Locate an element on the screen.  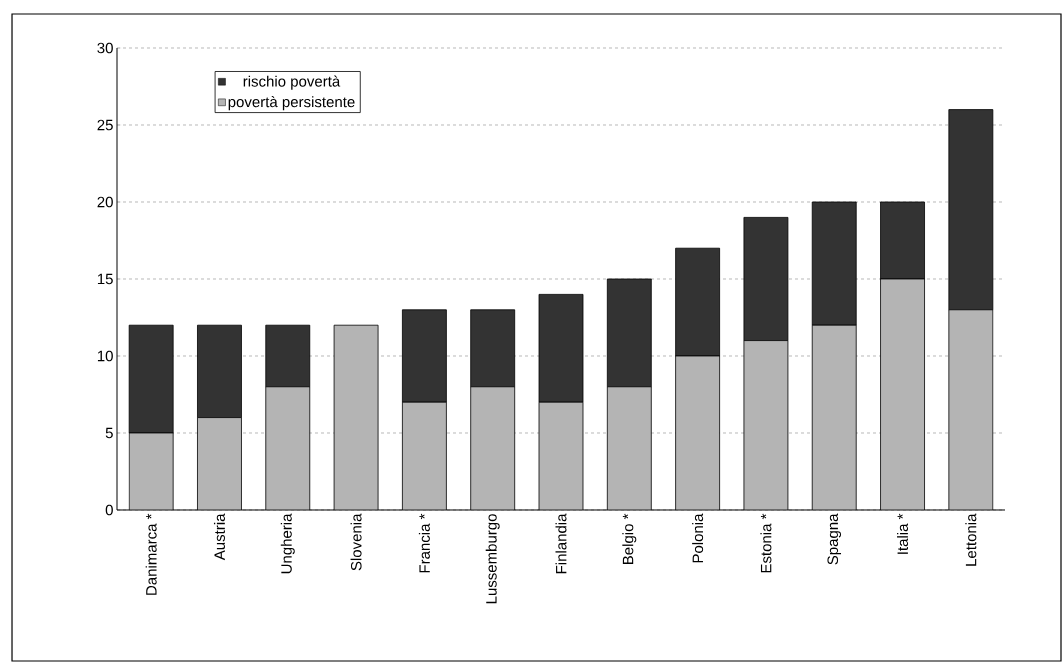
y-tick-label: 20 is located at coordinates (105, 202).